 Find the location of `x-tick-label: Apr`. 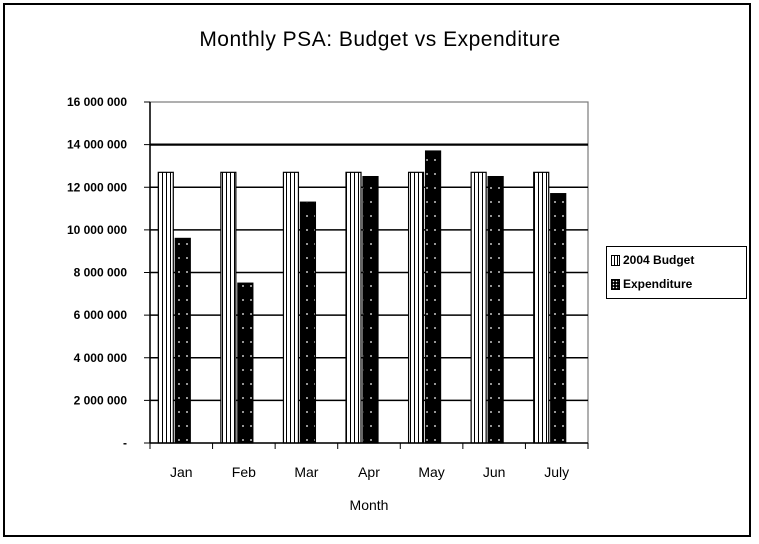

x-tick-label: Apr is located at coordinates (369, 472).